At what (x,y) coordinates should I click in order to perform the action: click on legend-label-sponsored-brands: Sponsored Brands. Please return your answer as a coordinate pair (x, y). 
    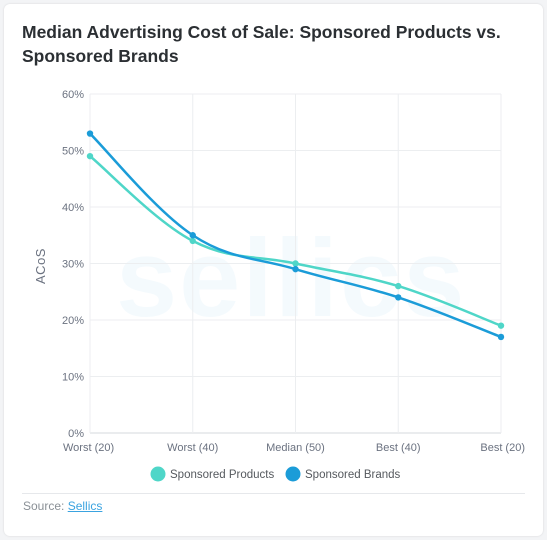
    Looking at the image, I should click on (353, 475).